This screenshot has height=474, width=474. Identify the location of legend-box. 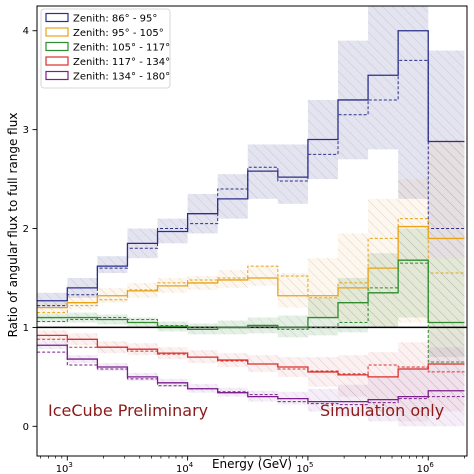
(105, 48).